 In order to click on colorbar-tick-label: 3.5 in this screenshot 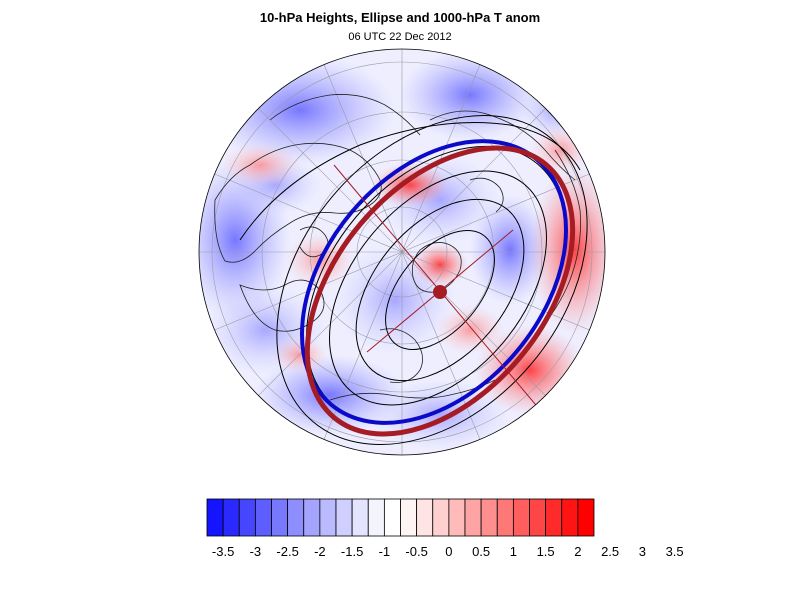, I will do `click(675, 551)`.